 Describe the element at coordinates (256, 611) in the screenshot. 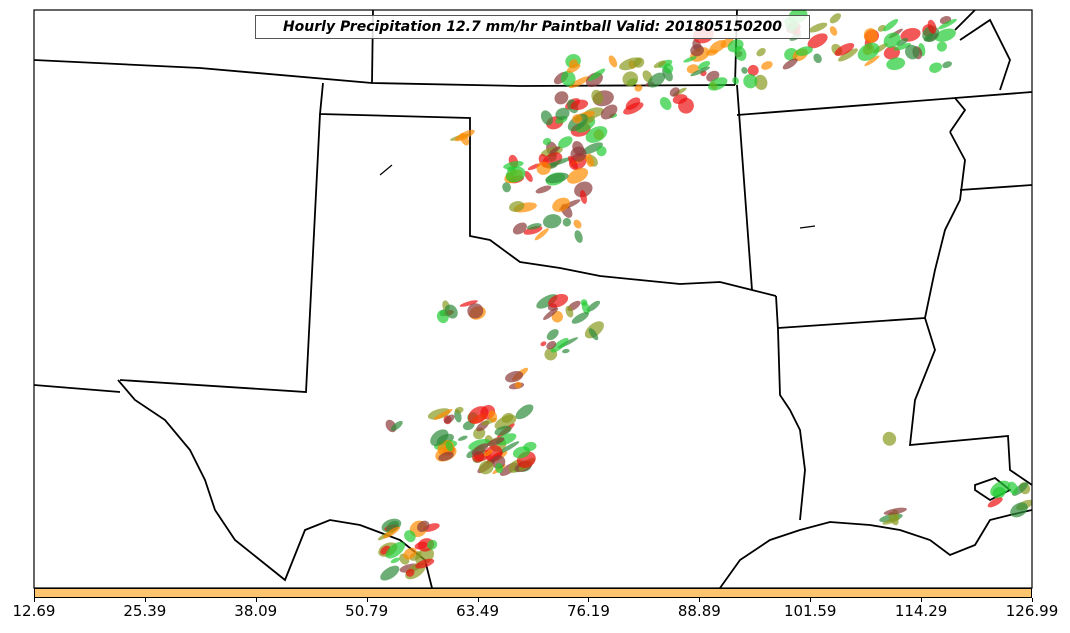

I see `colorbar-tick-label: 38.09` at that location.